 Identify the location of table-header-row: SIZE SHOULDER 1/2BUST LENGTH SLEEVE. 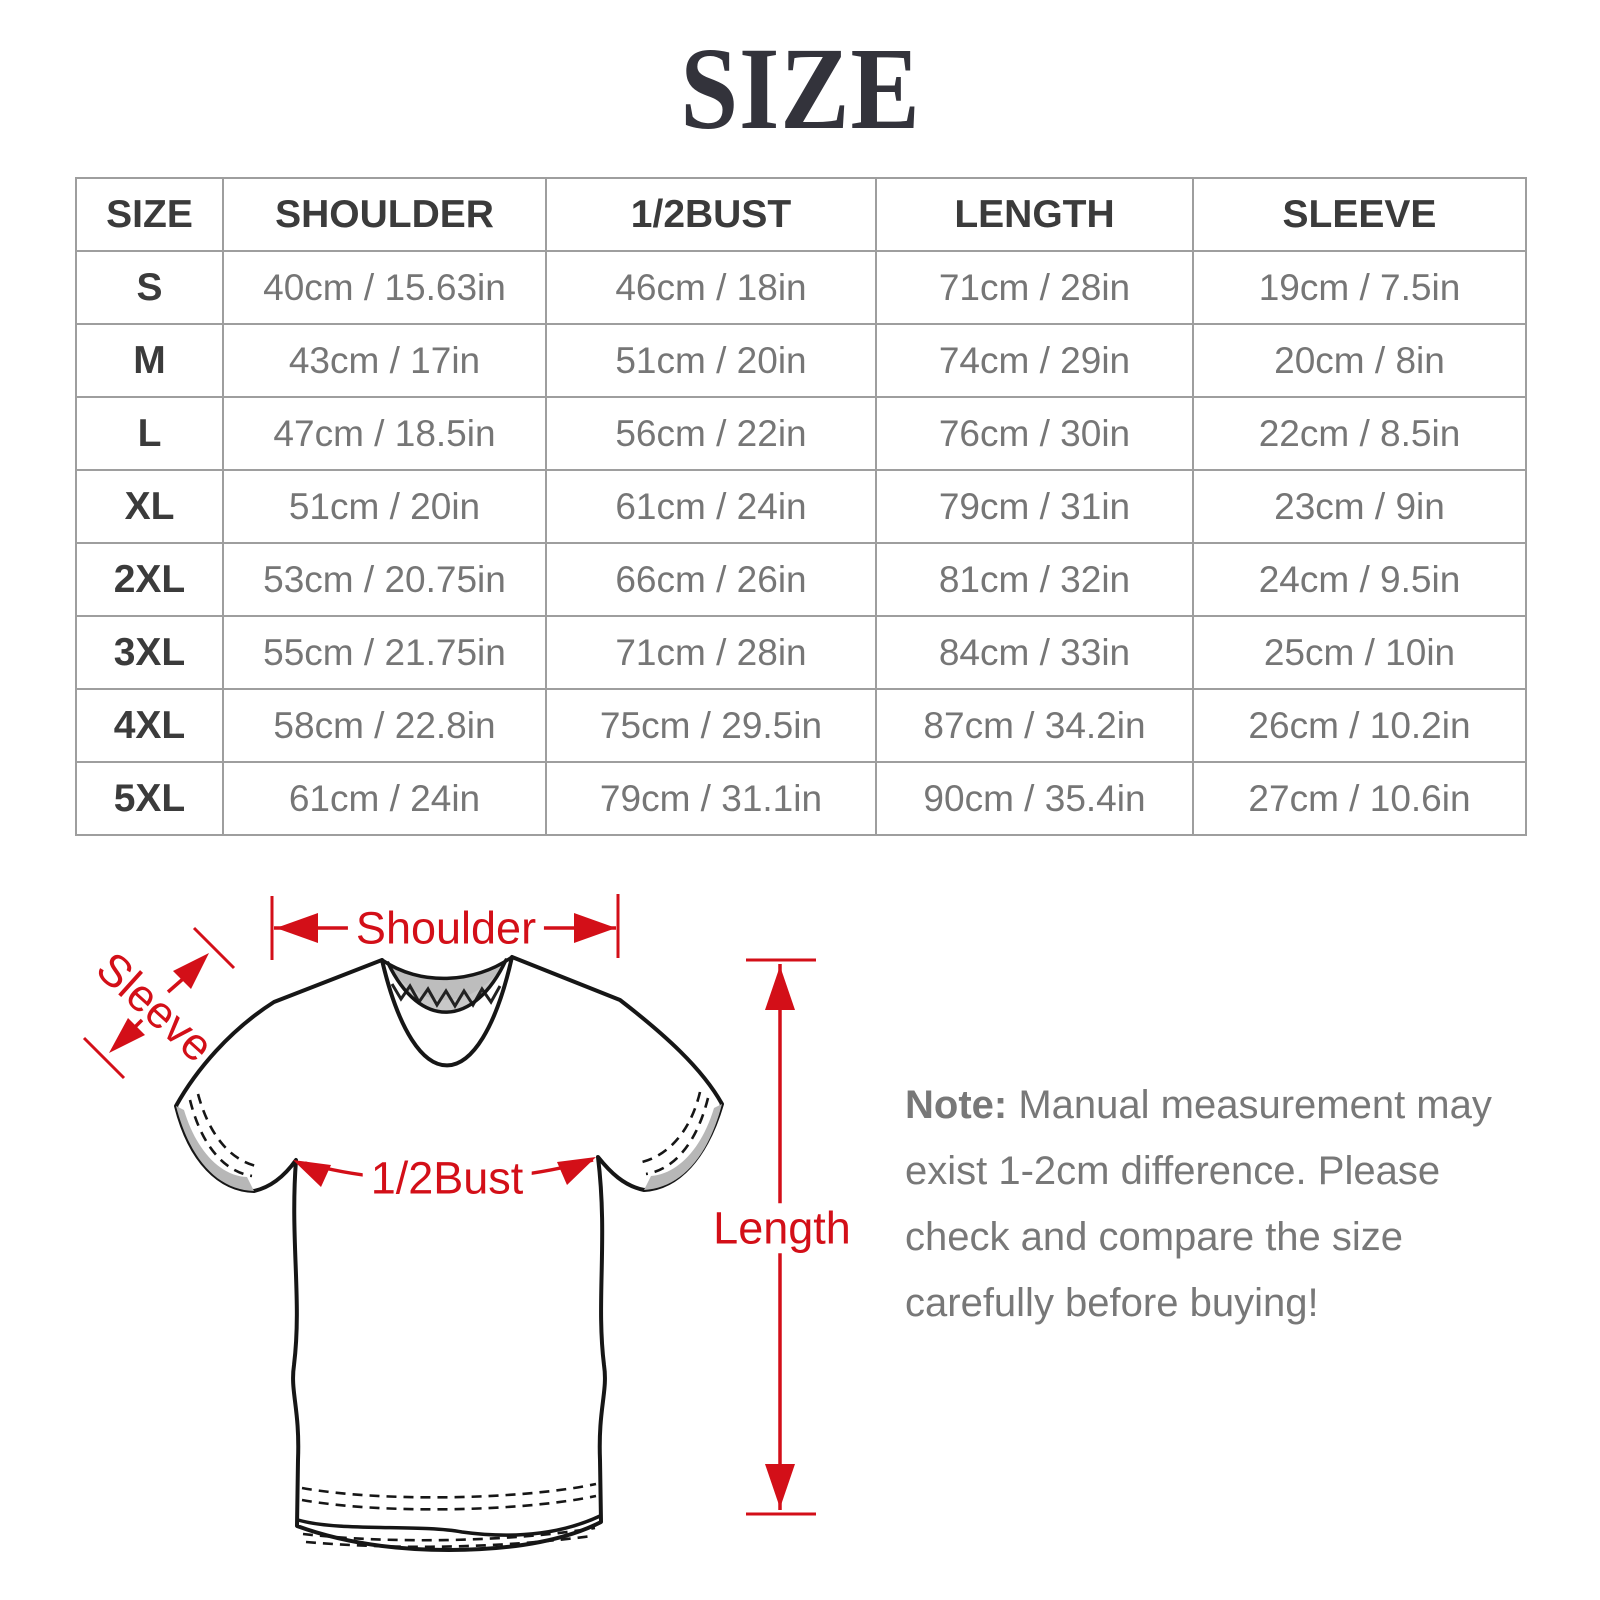
(801, 214).